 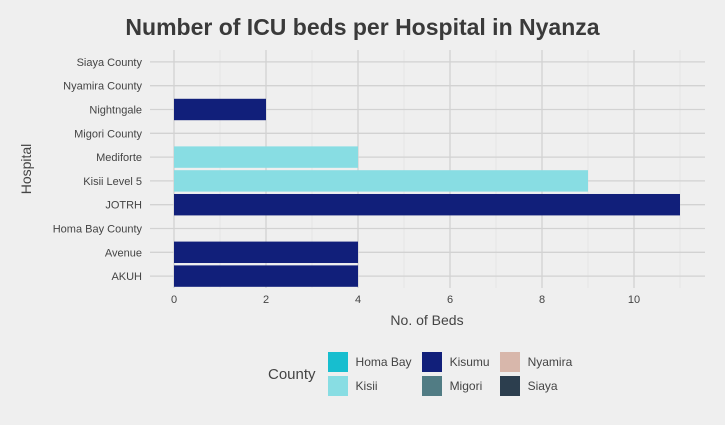 What do you see at coordinates (427, 204) in the screenshot?
I see `bar-jotrh` at bounding box center [427, 204].